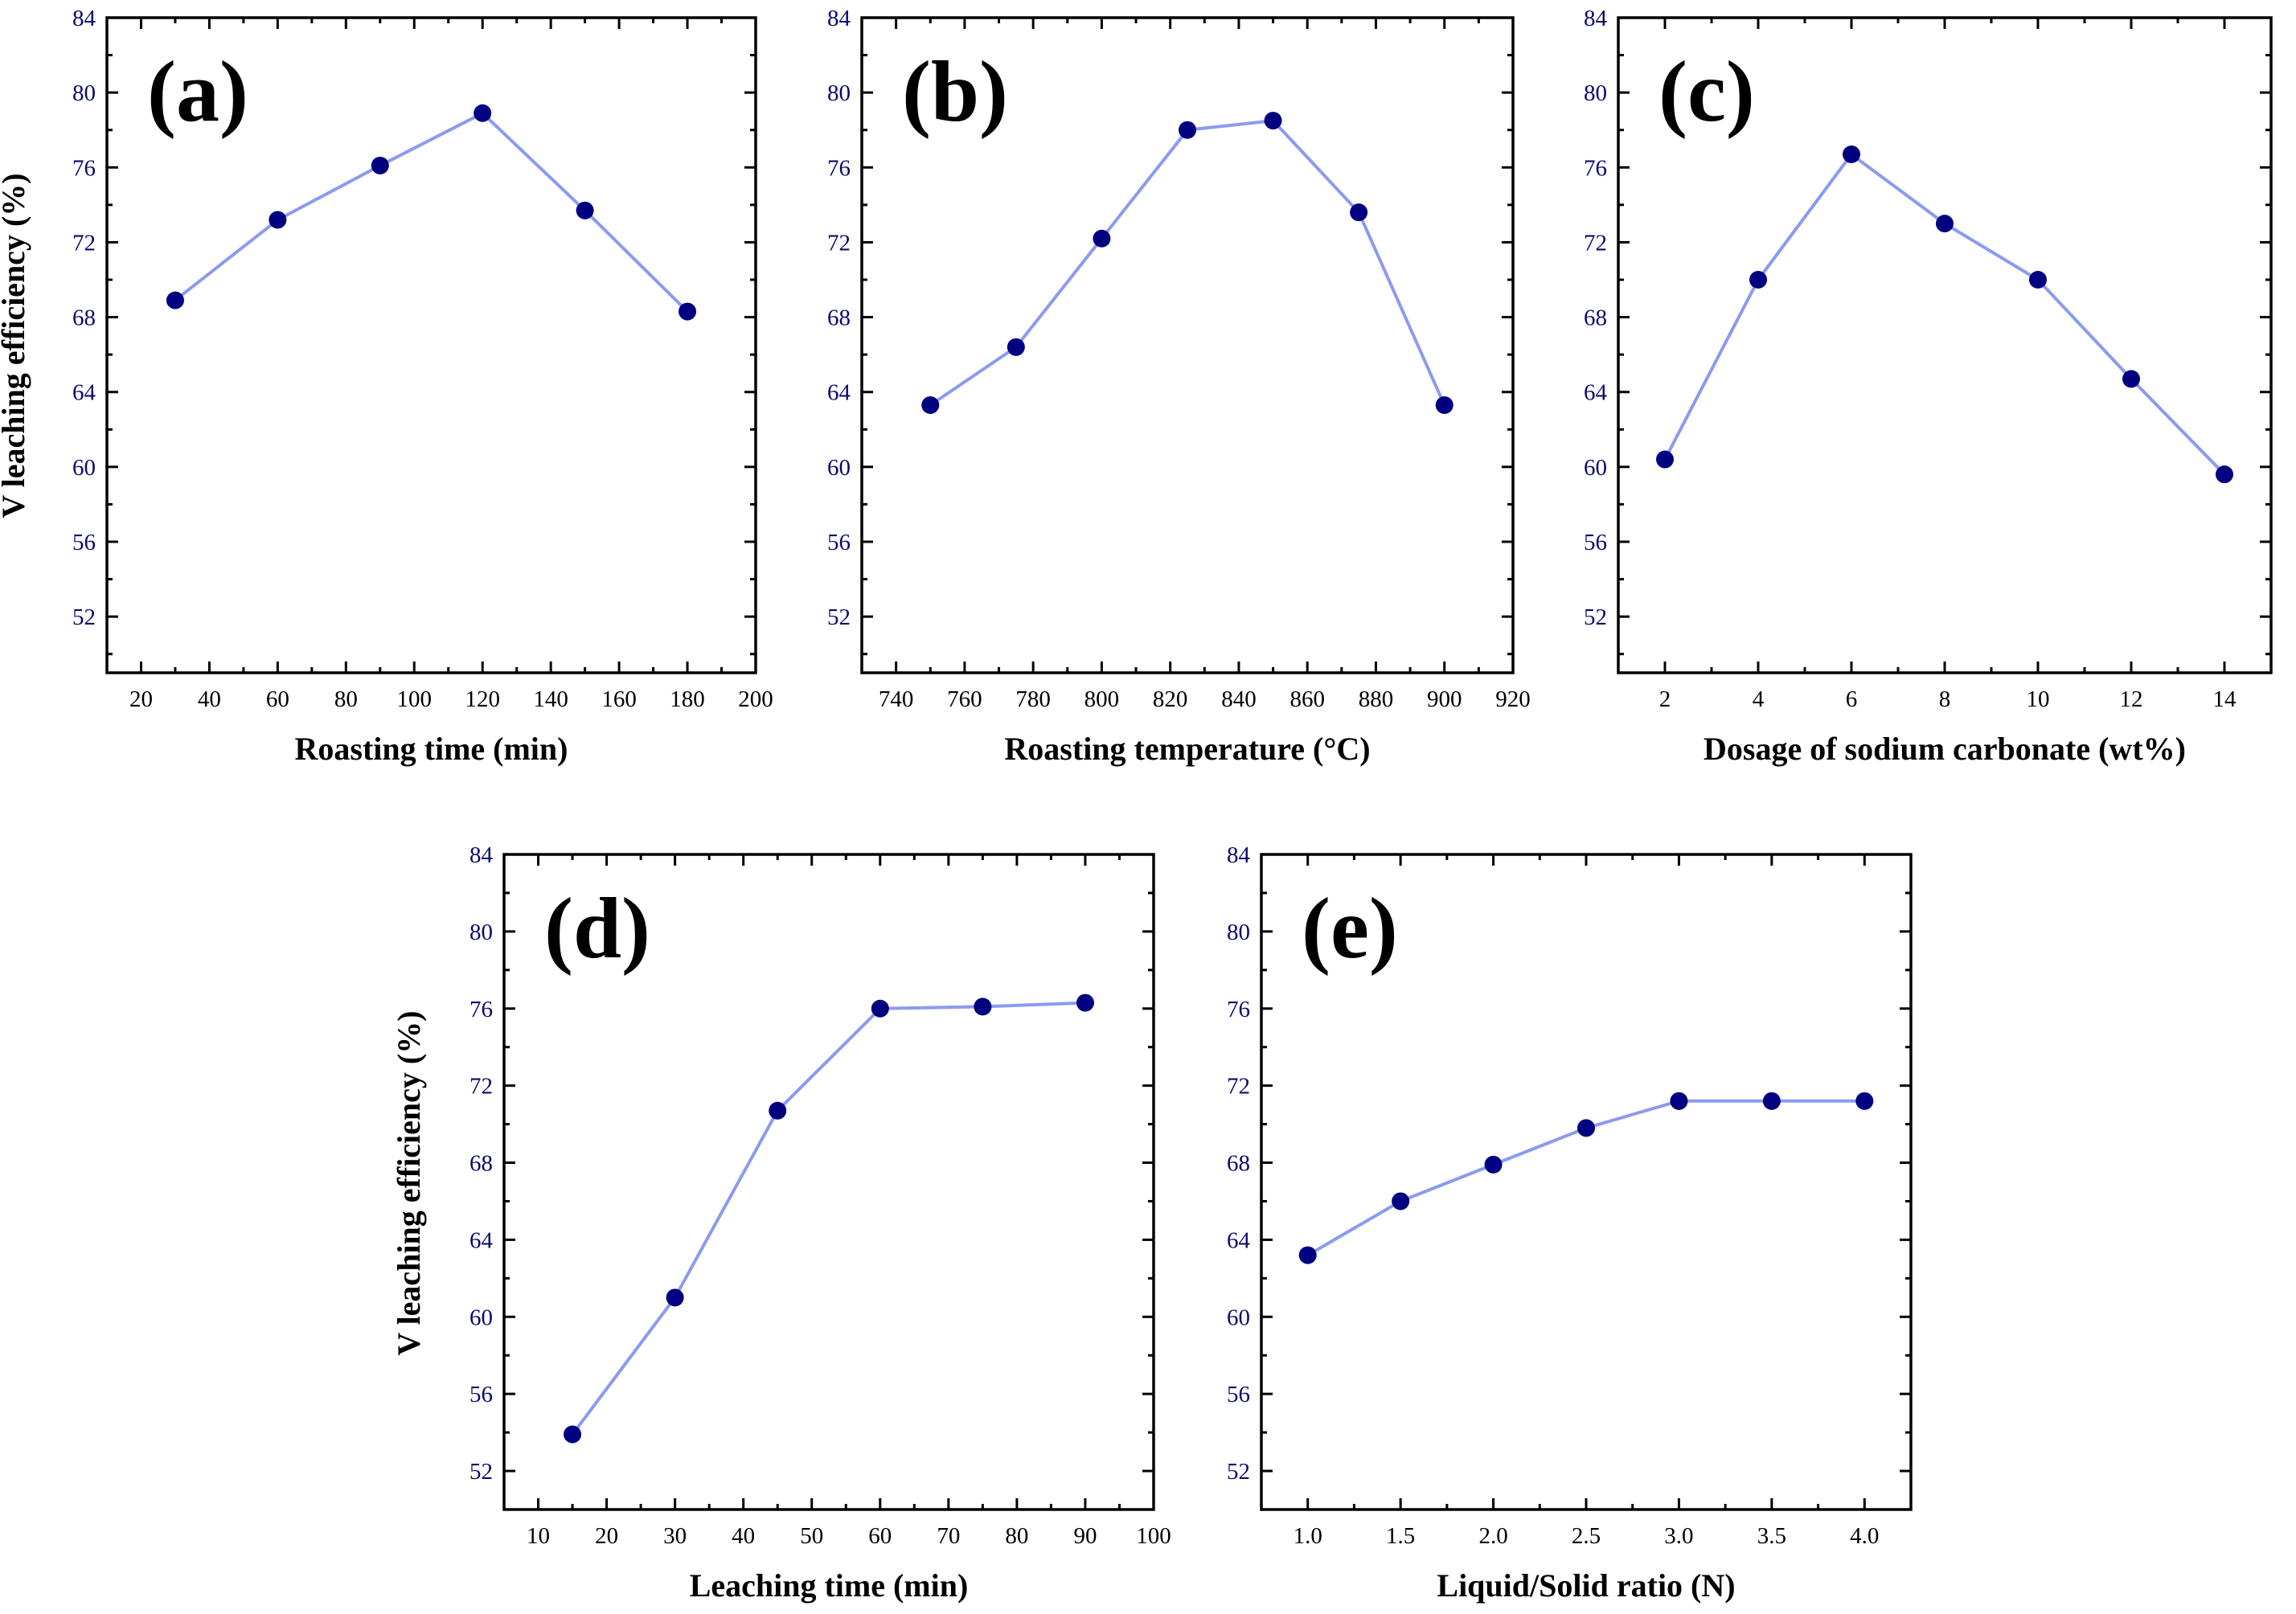  What do you see at coordinates (1596, 617) in the screenshot?
I see `chart-2-ytick-label-0: 52` at bounding box center [1596, 617].